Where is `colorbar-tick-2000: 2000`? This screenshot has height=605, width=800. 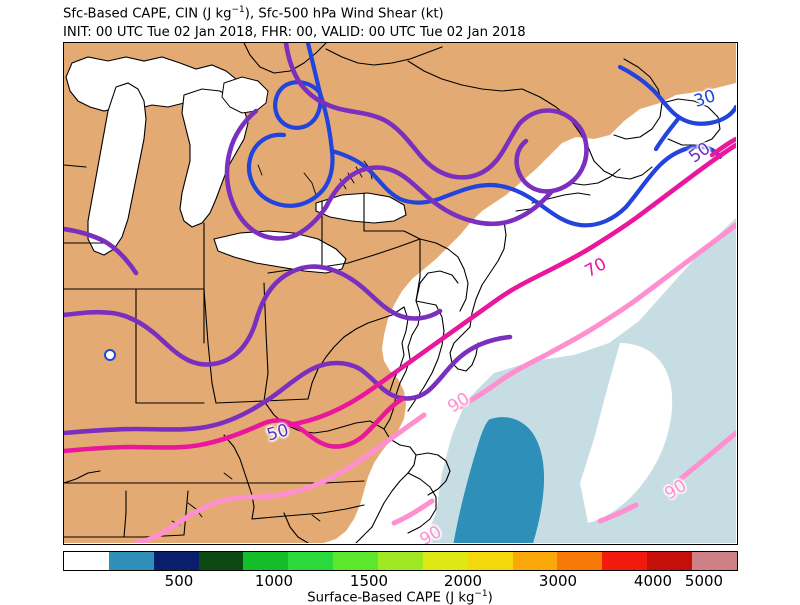 colorbar-tick-2000: 2000 is located at coordinates (463, 581).